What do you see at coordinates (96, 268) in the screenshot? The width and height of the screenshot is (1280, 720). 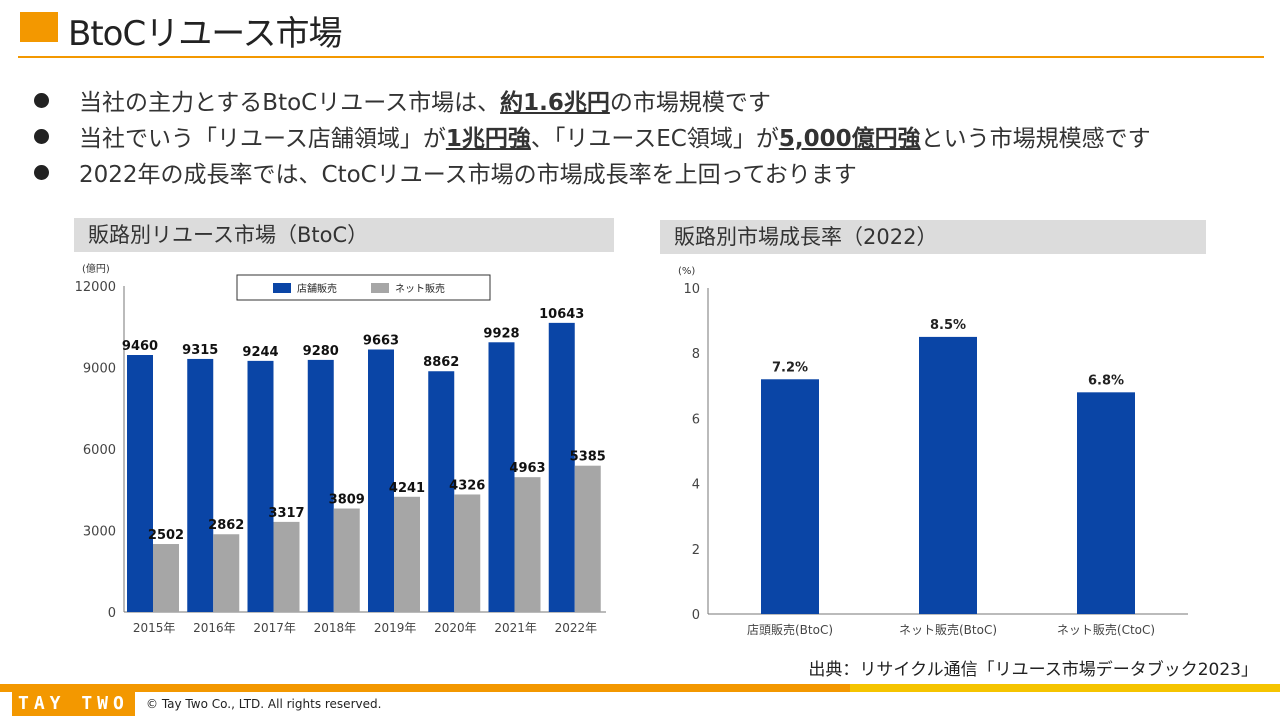 I see `y-axis-unit: (億円)` at bounding box center [96, 268].